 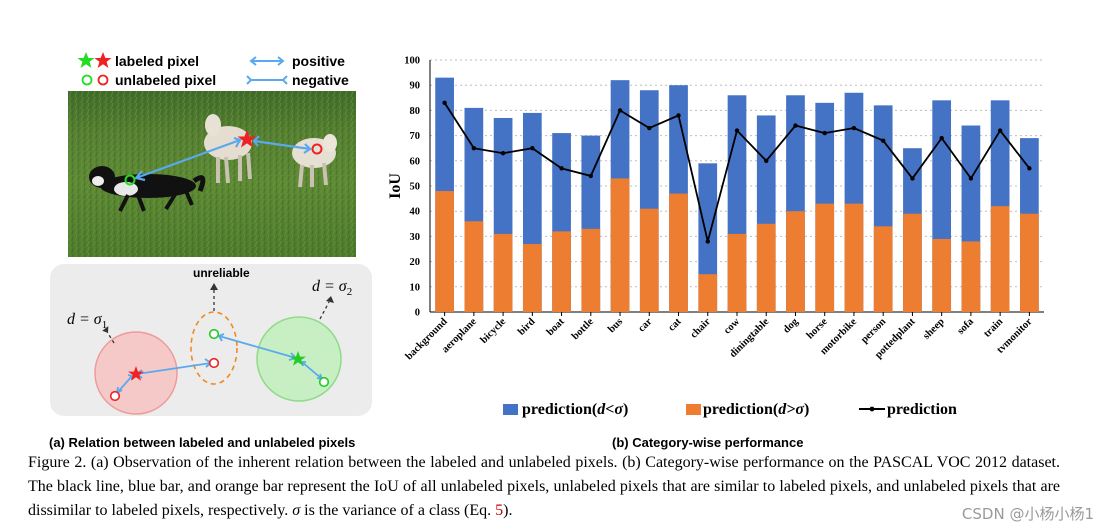 I want to click on y-tick-label: 10, so click(x=415, y=287).